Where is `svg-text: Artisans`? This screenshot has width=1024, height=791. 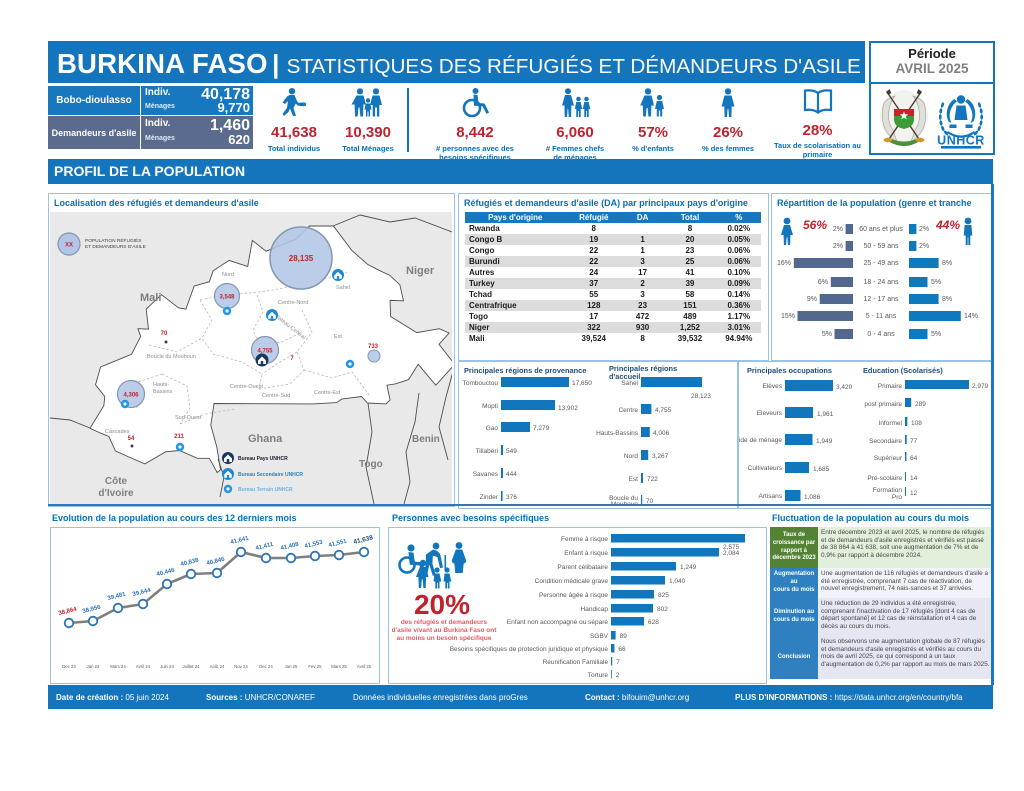 svg-text: Artisans is located at coordinates (771, 496).